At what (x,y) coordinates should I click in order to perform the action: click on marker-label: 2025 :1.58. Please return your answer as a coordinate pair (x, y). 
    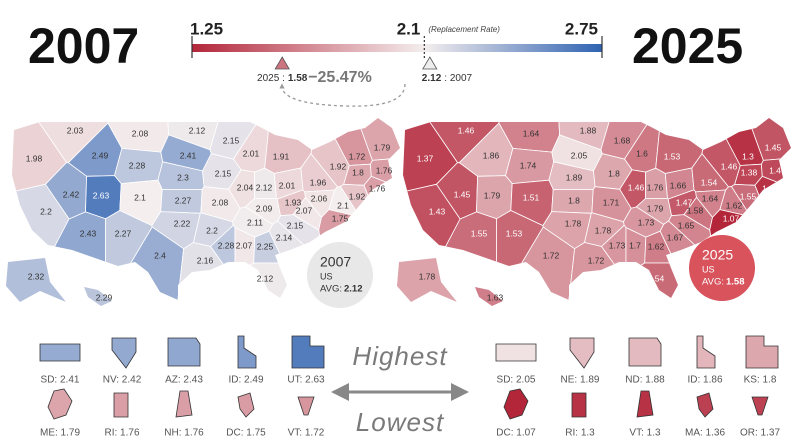
    Looking at the image, I should click on (282, 78).